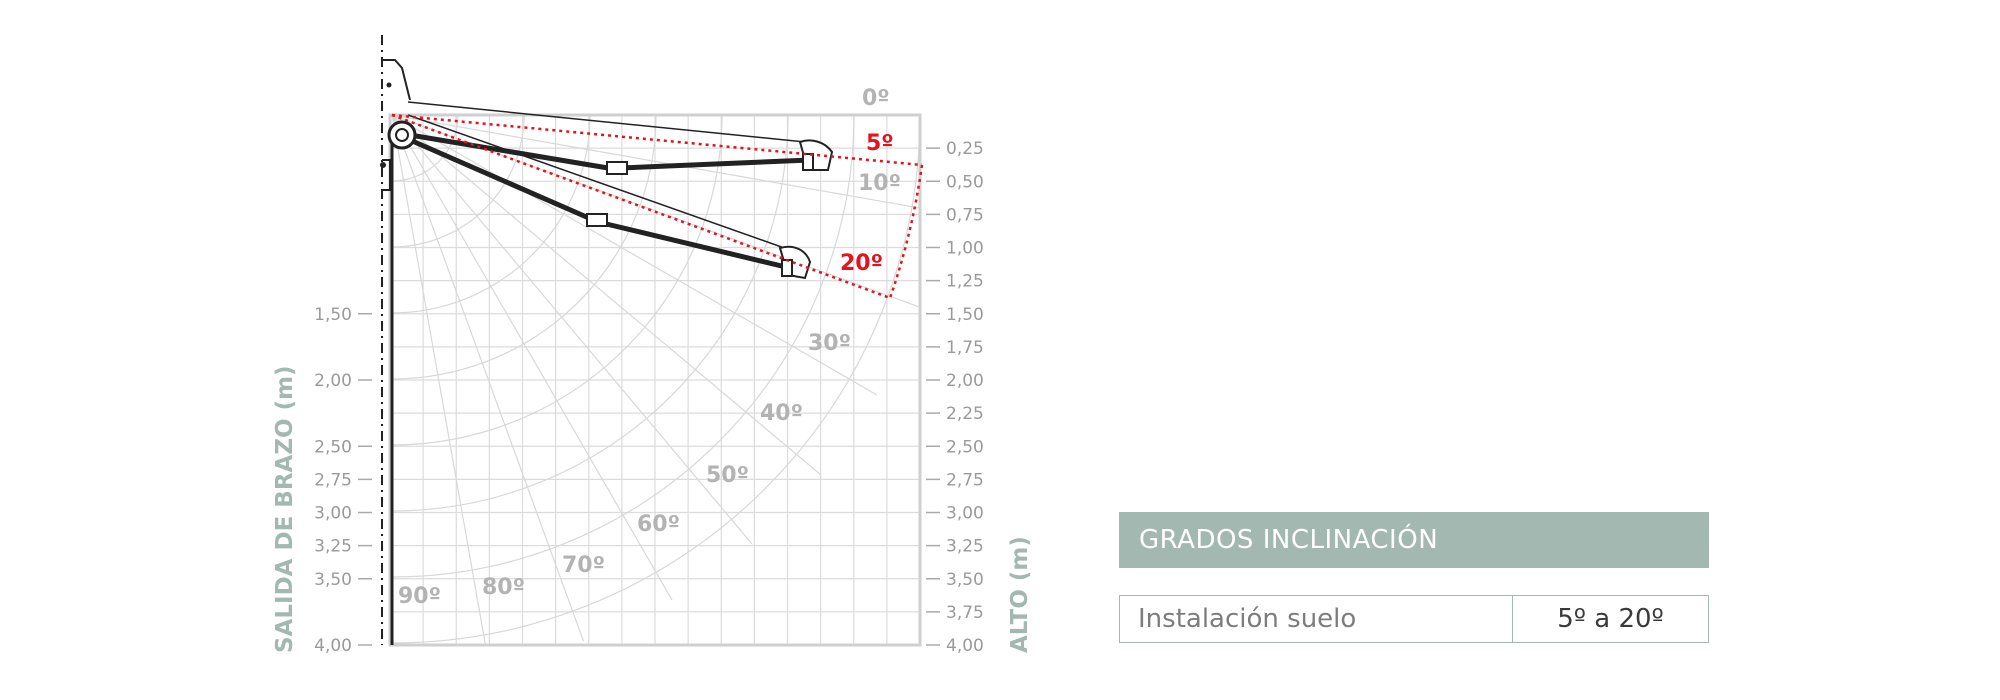 The image size is (2000, 700). I want to click on left-tick-label: 2,75, so click(333, 480).